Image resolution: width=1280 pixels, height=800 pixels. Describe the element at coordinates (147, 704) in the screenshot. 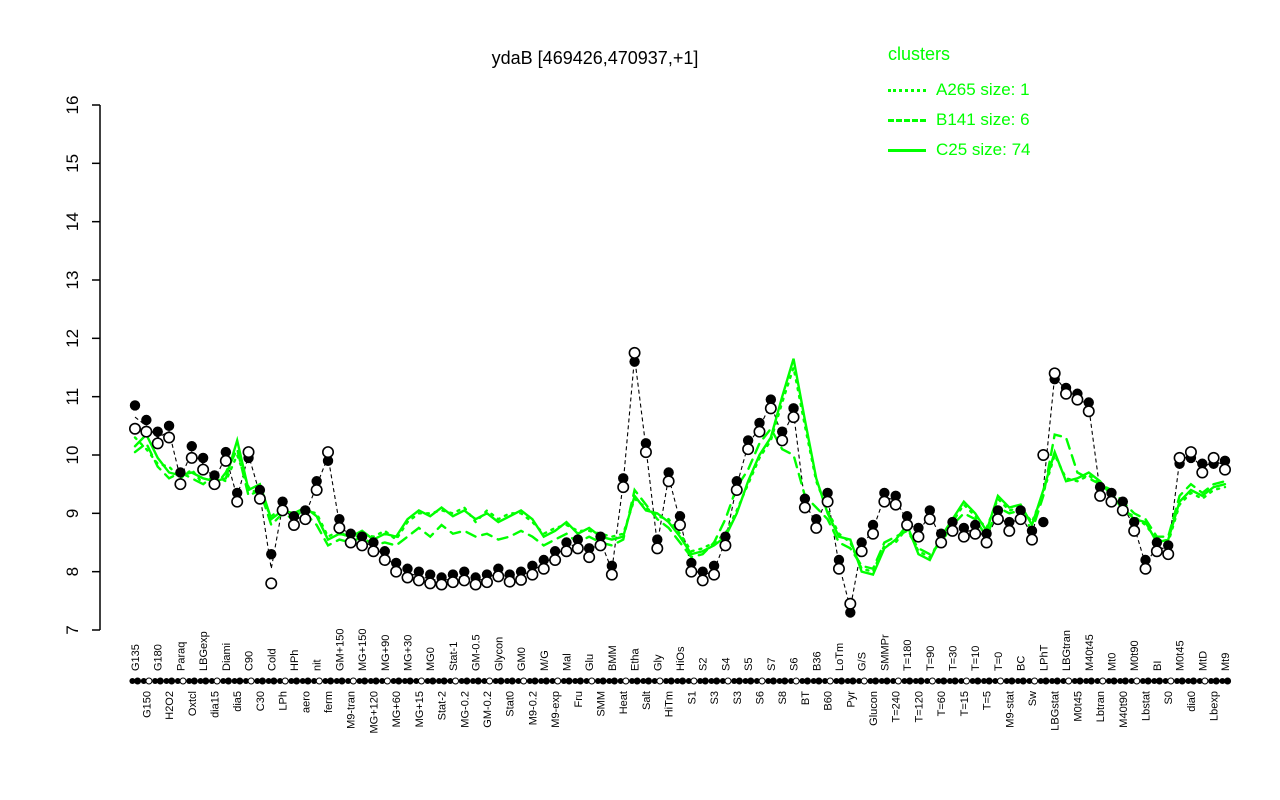

I see `x-category-label: G150` at that location.